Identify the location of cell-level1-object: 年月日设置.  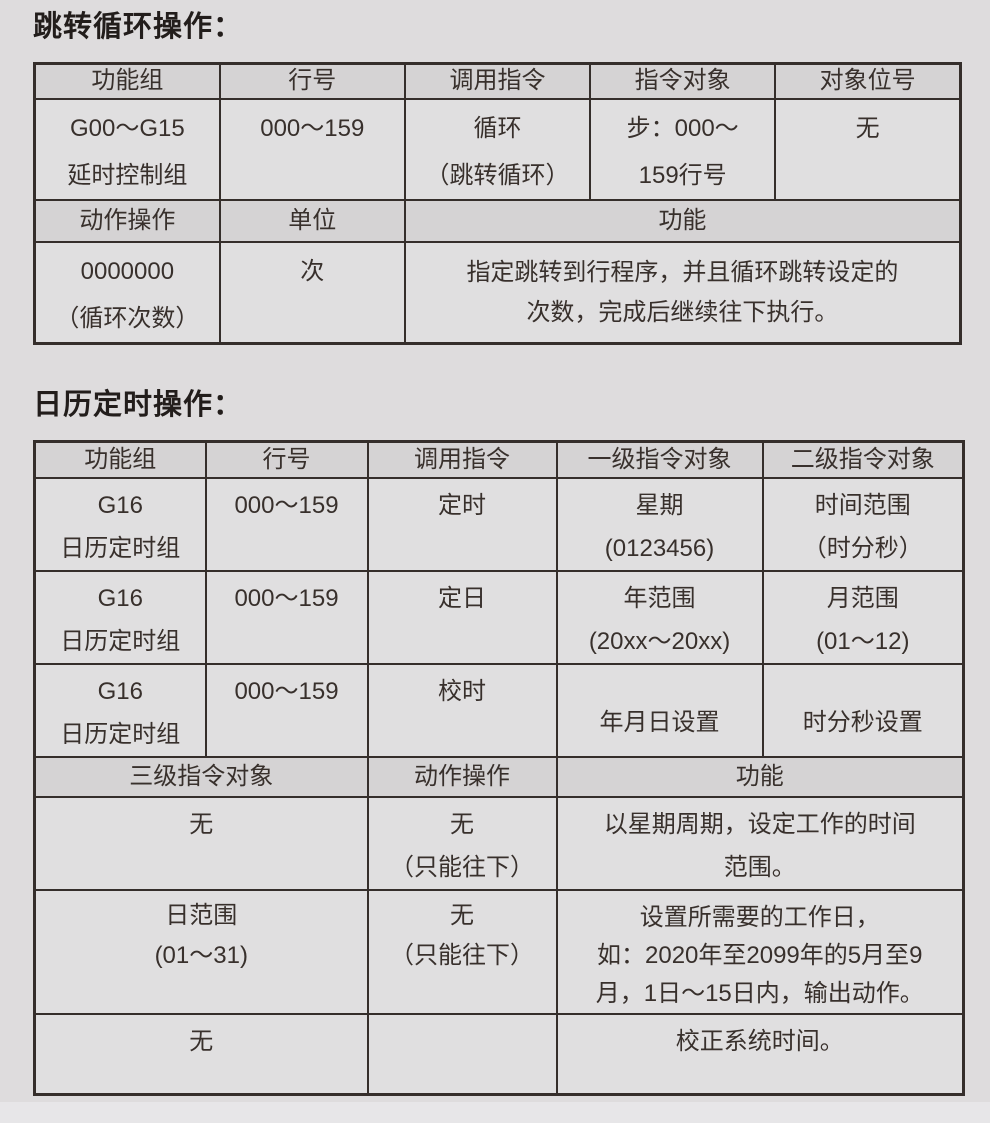
(659, 710).